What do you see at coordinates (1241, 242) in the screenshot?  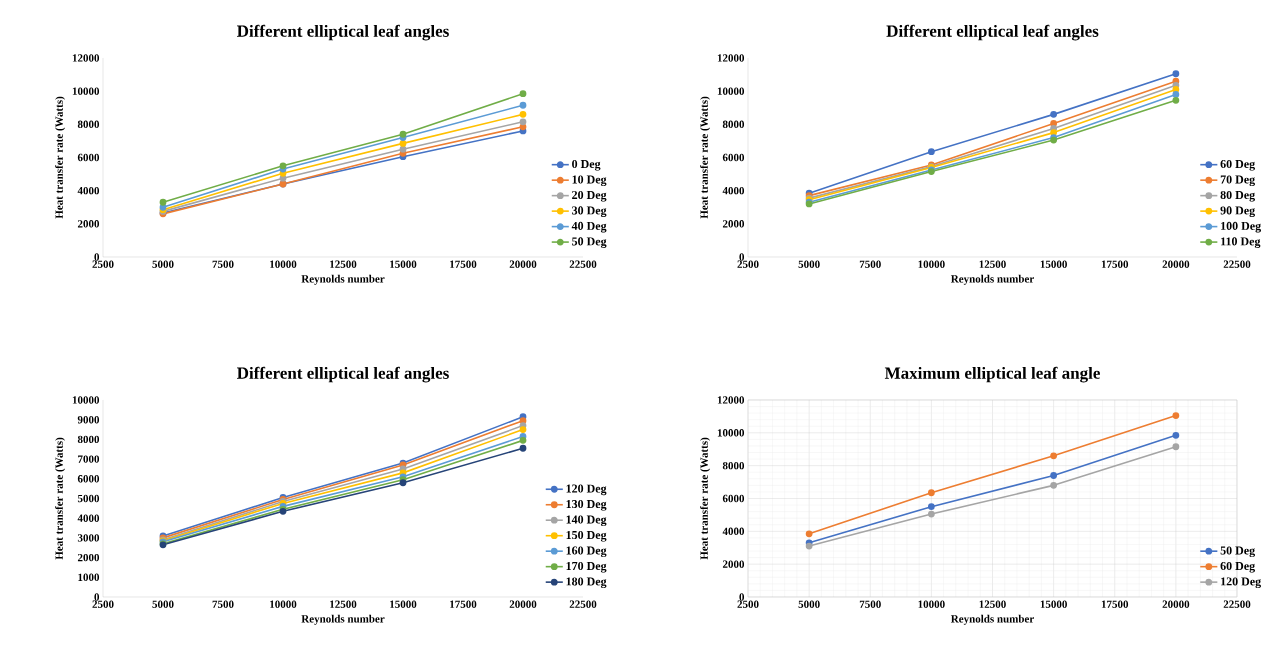 I see `legend-label: 110 Deg` at bounding box center [1241, 242].